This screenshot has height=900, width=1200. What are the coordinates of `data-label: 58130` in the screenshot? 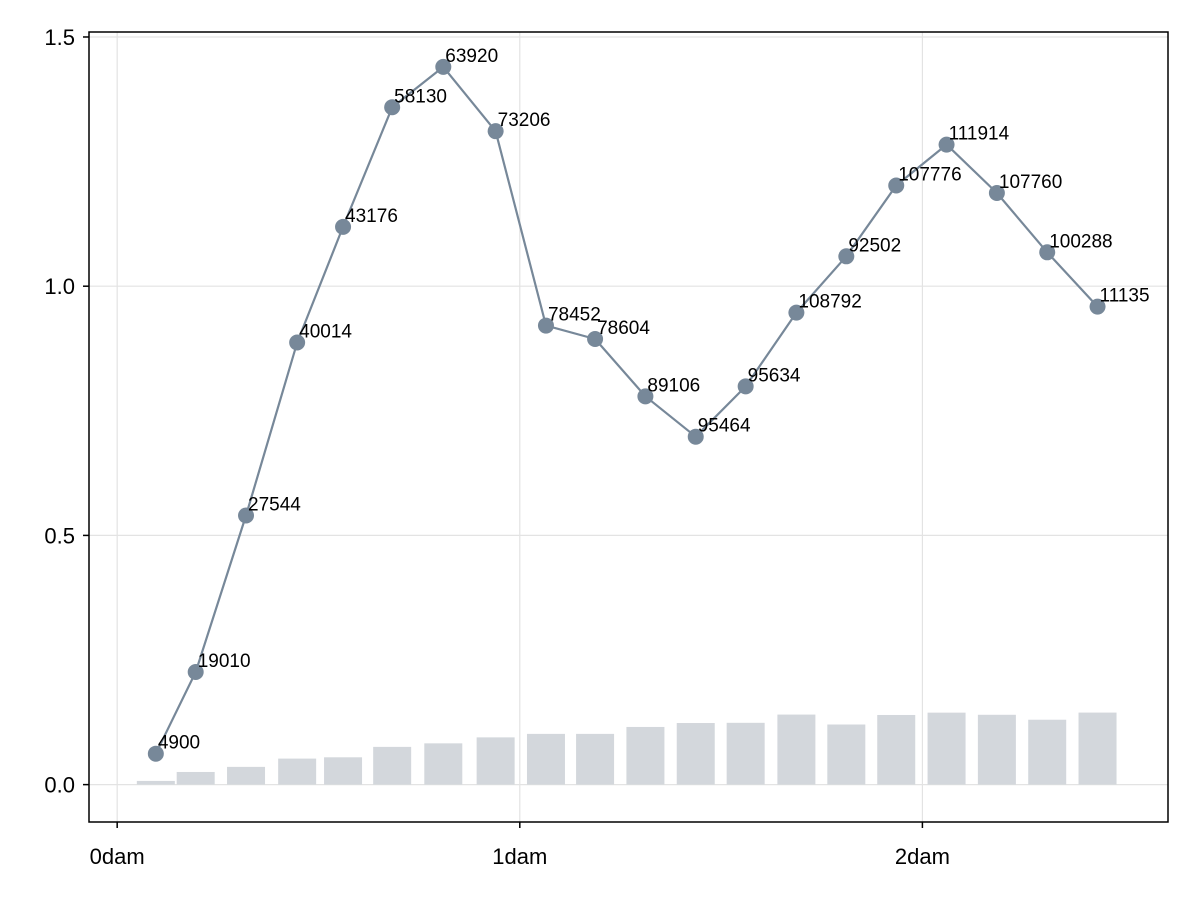 It's located at (420, 96).